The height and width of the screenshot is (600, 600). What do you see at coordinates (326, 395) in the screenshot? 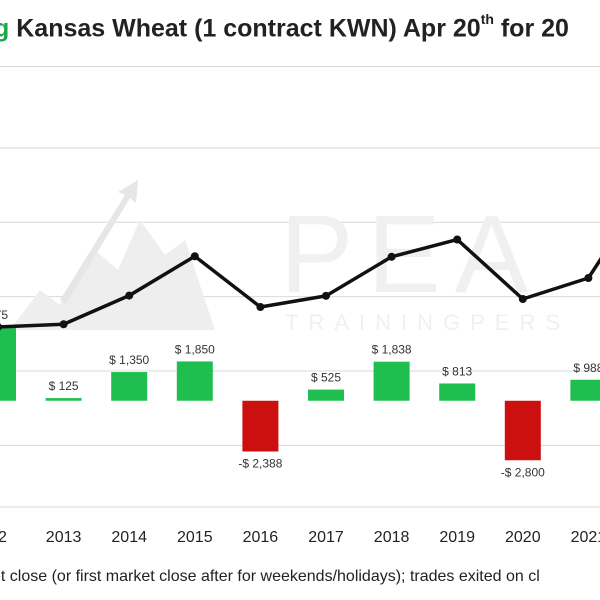
I see `bar-2017` at bounding box center [326, 395].